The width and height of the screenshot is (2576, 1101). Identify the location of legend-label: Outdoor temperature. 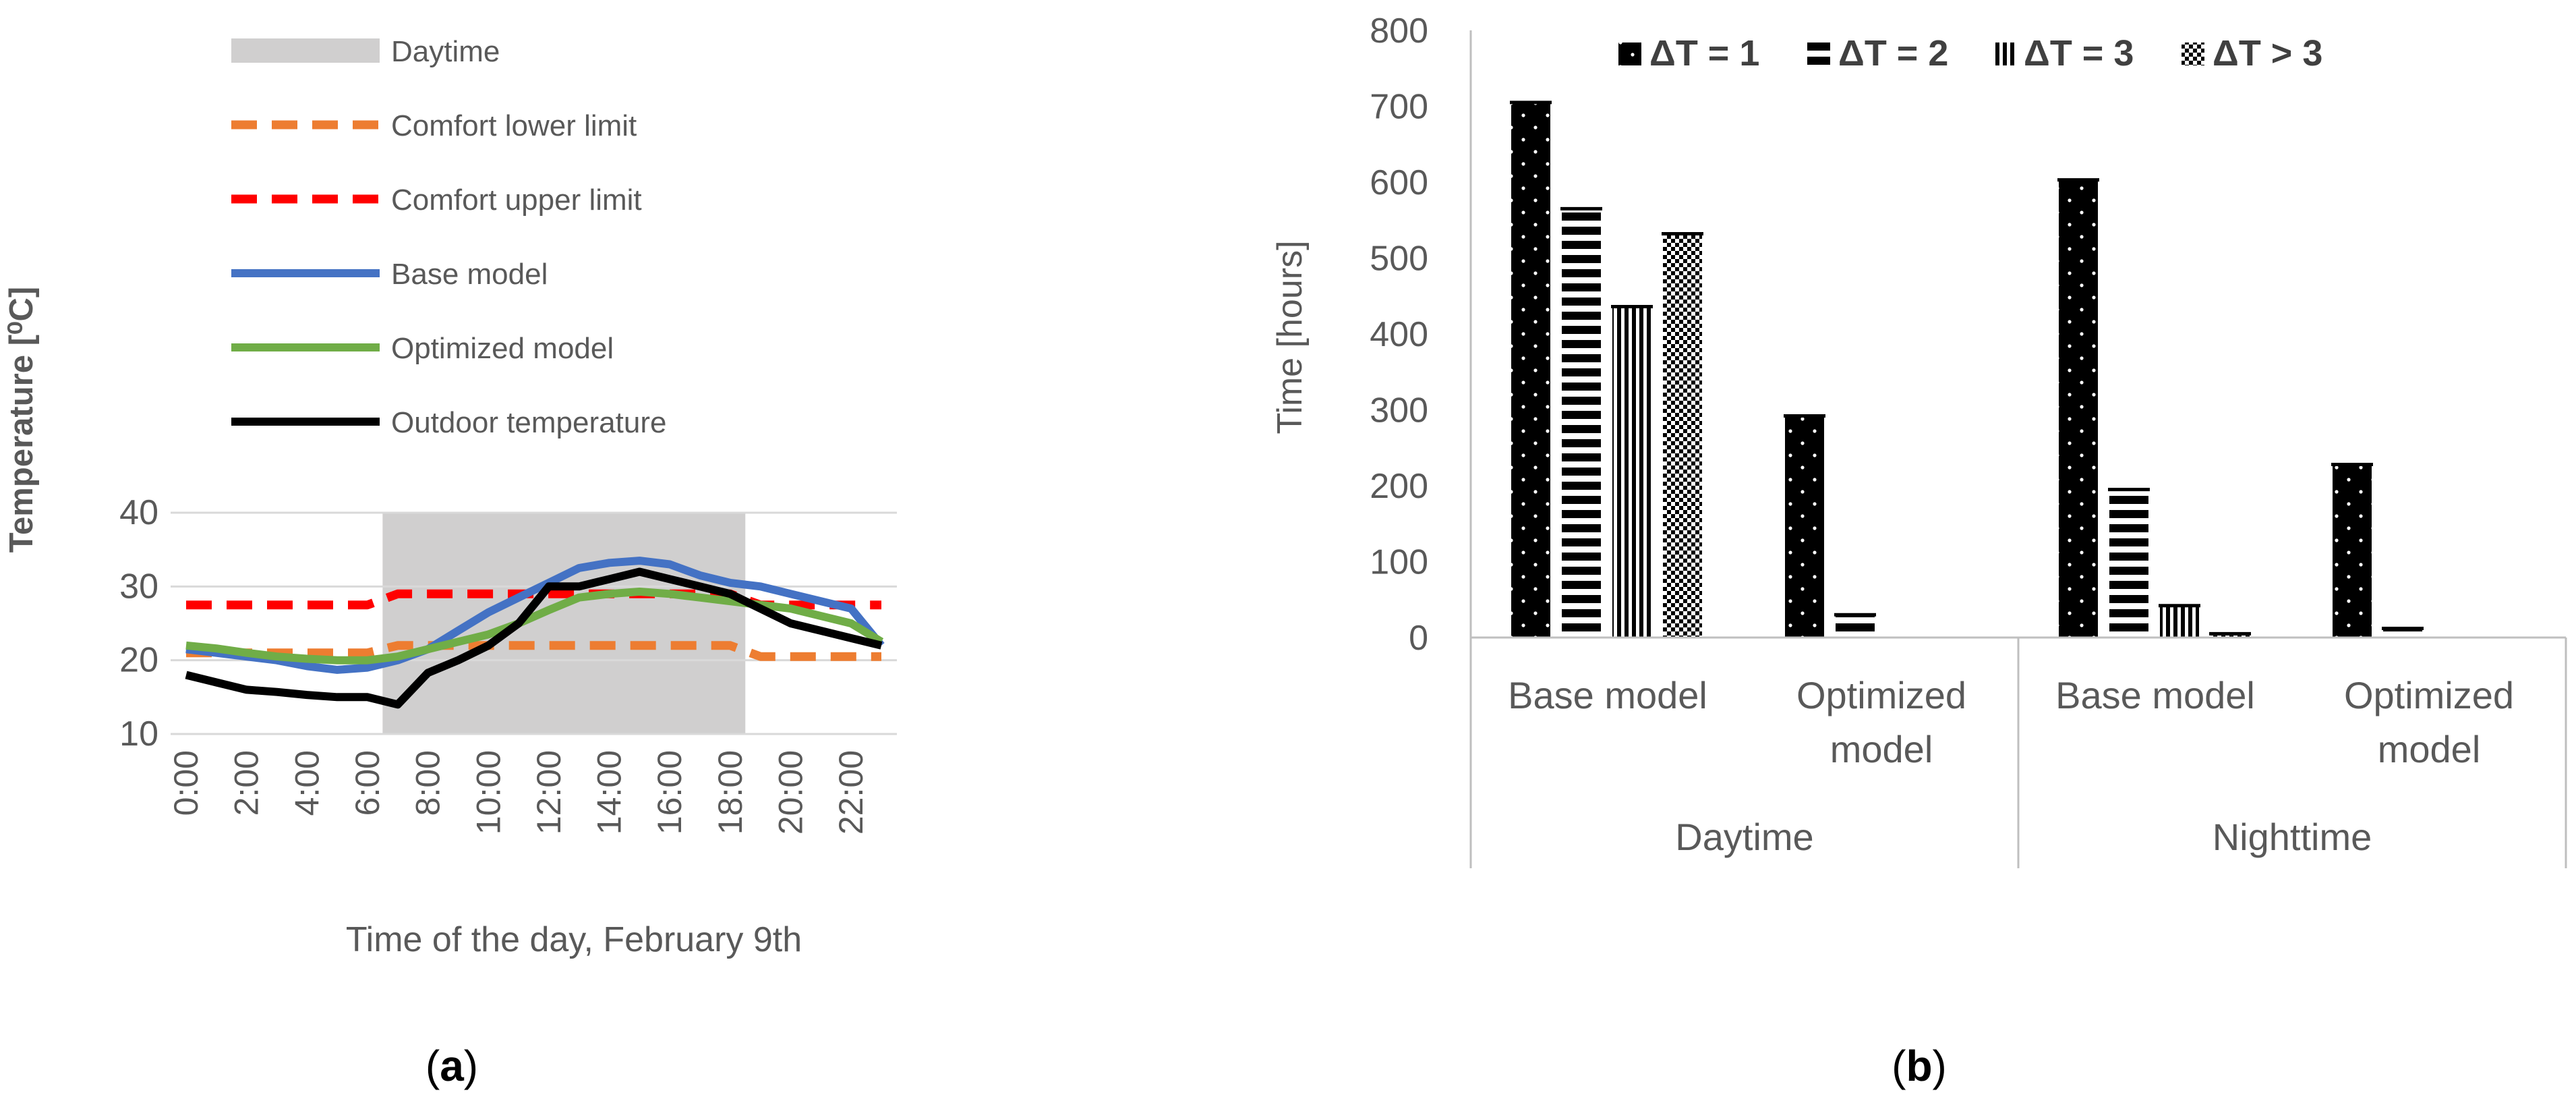
(528, 422).